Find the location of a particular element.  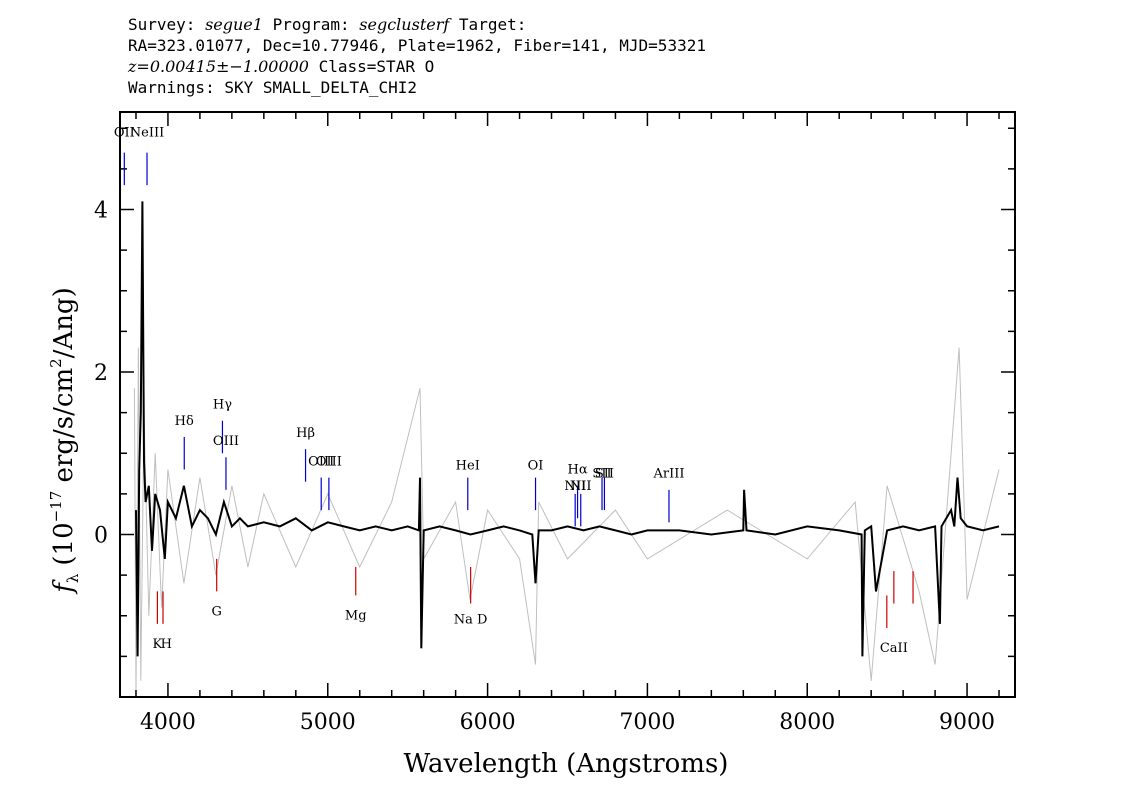

emission-line-label: OII is located at coordinates (124, 132).